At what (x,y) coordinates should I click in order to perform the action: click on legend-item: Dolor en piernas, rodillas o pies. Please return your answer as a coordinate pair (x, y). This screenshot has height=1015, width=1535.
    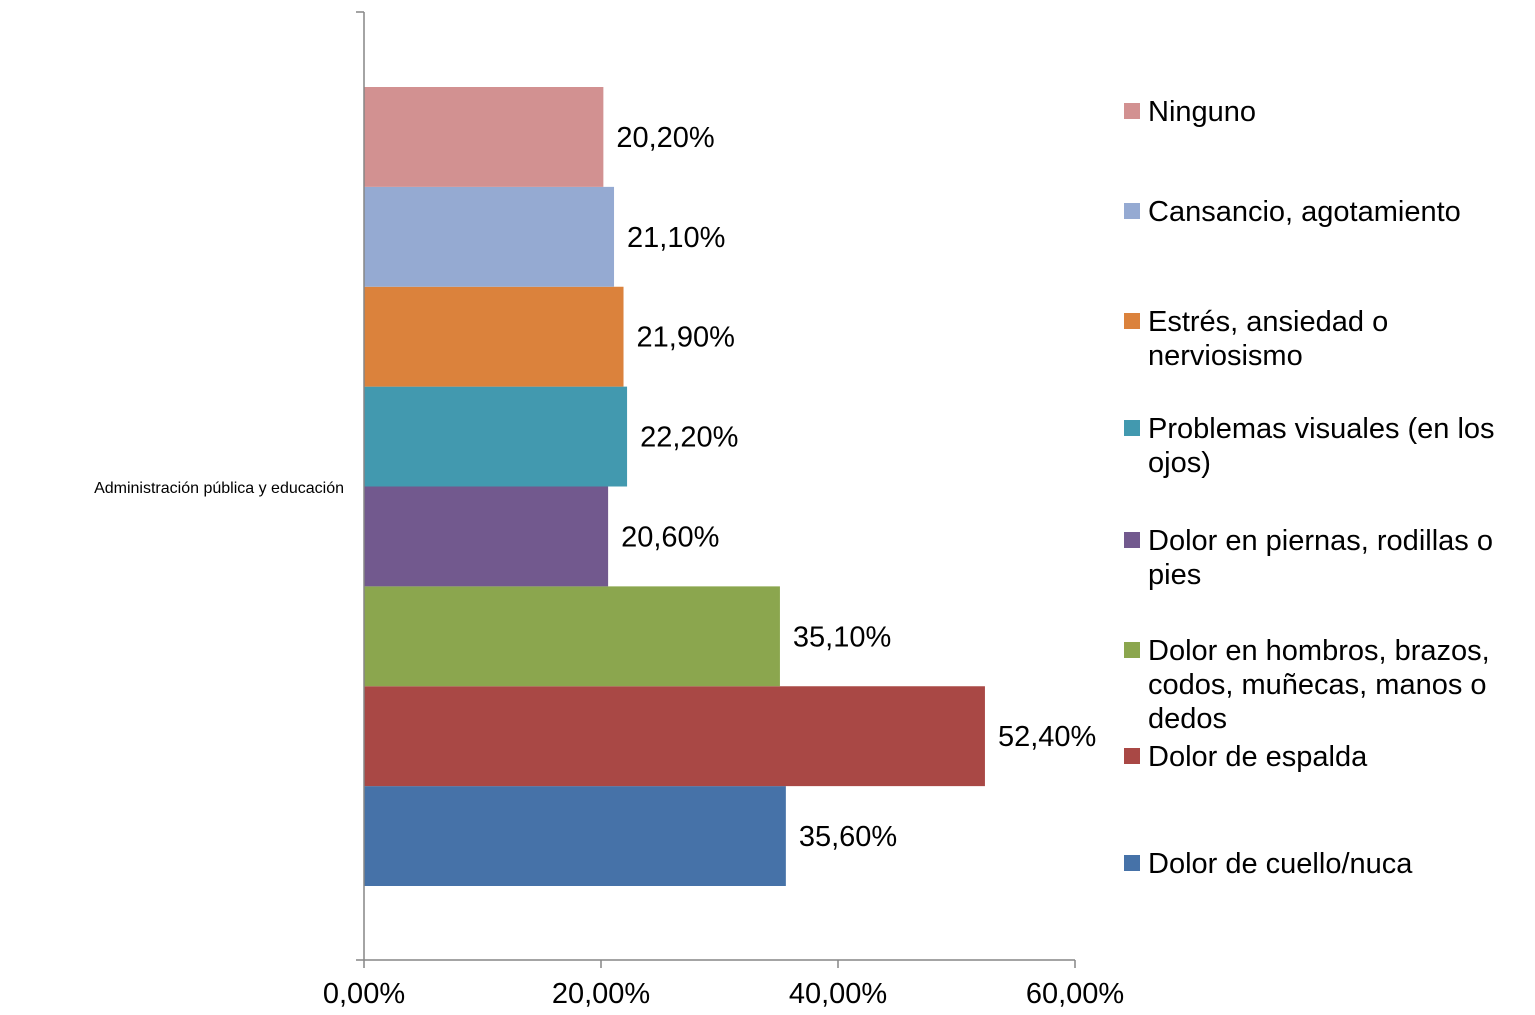
    Looking at the image, I should click on (1329, 558).